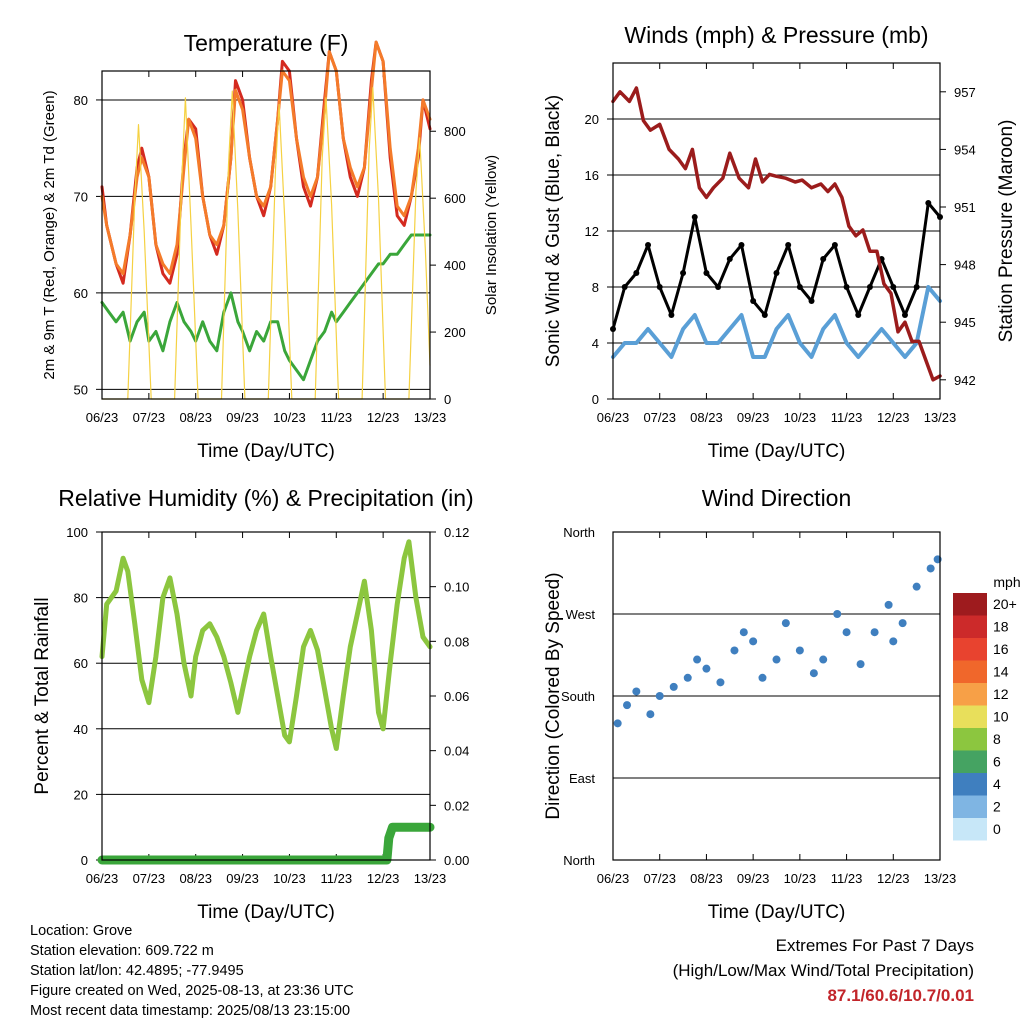 Image resolution: width=1024 pixels, height=1024 pixels. I want to click on x-tick-label: 13/23, so click(940, 417).